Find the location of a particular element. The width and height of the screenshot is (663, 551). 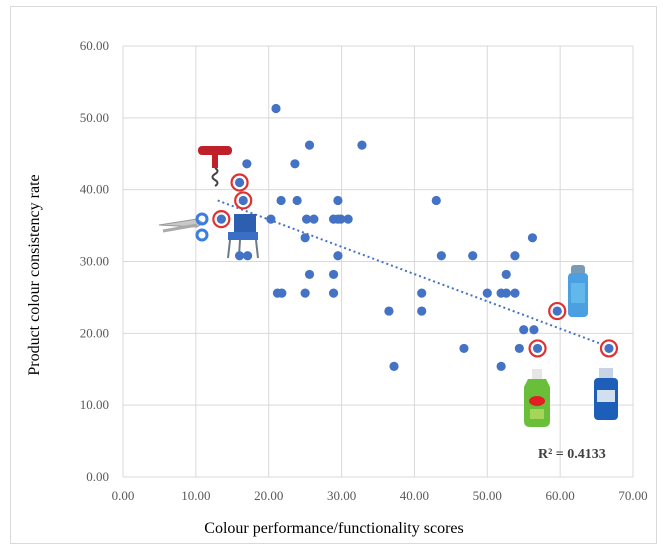

cosmetic-bottle-icon is located at coordinates (578, 291).